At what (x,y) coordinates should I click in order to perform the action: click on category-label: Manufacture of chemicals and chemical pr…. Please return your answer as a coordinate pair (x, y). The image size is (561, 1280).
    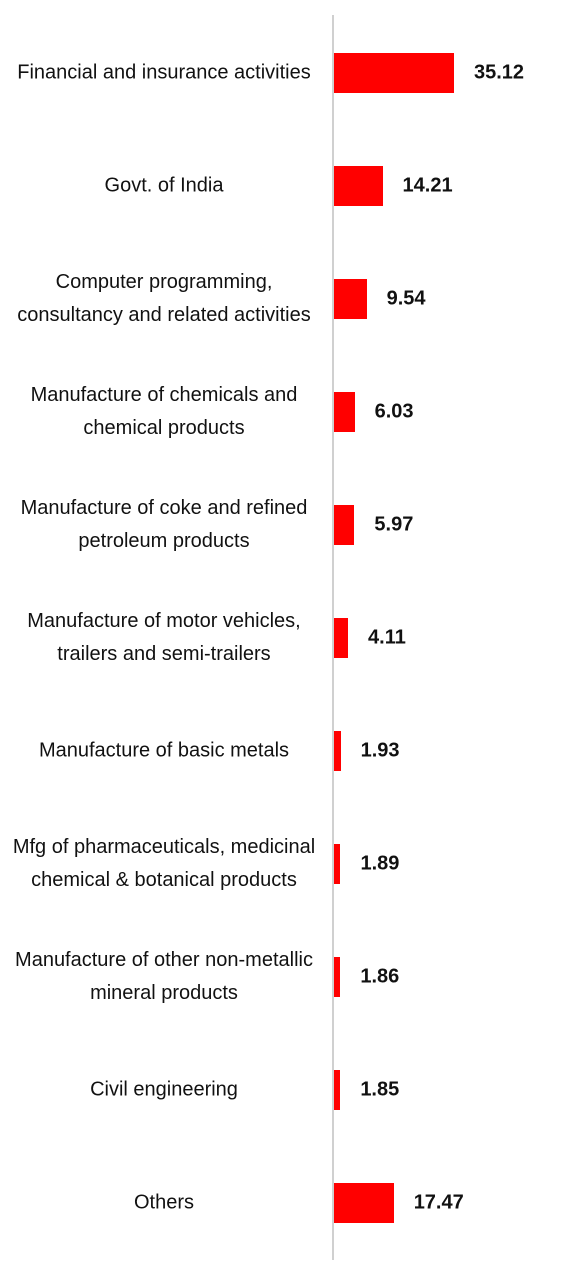
    Looking at the image, I should click on (164, 411).